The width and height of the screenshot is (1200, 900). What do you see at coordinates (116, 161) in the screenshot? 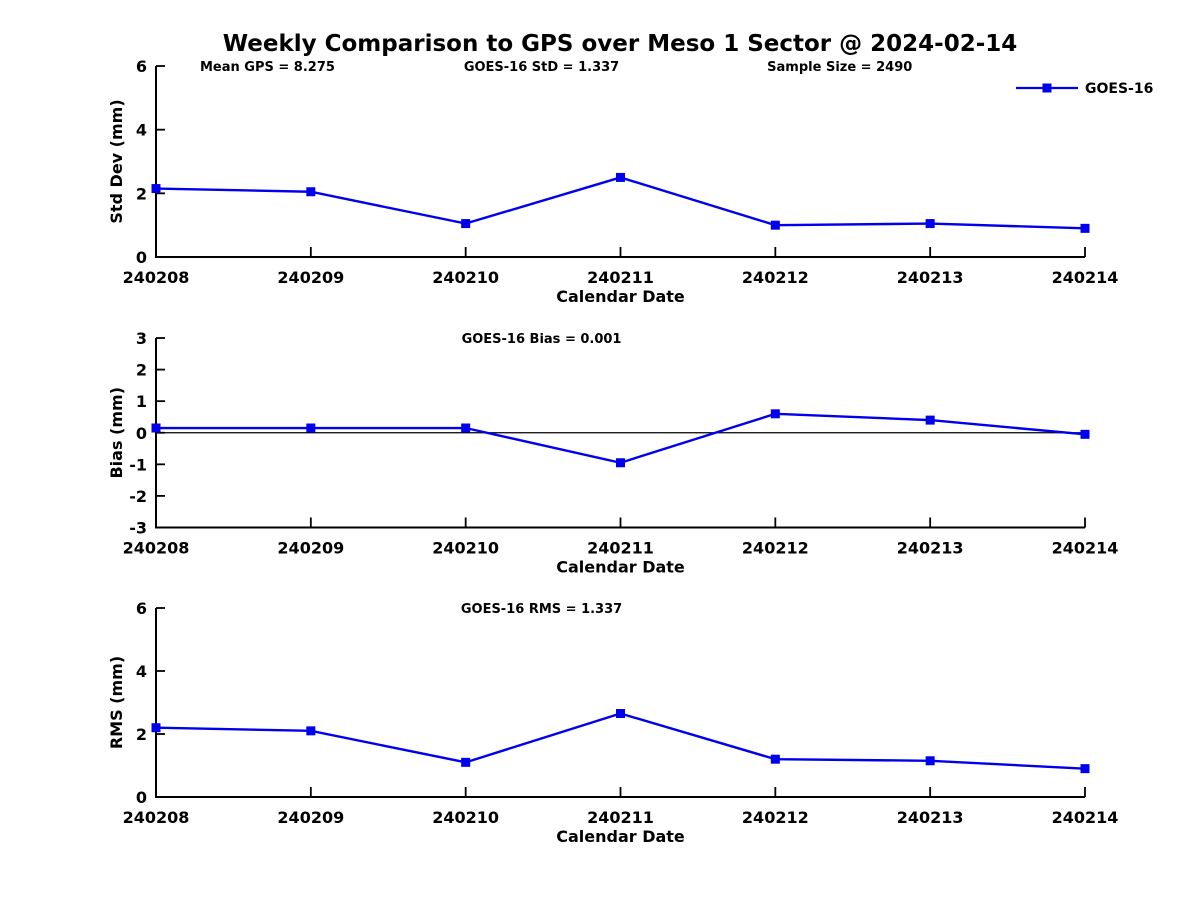
I see `y-axis-label: Std Dev (mm)` at bounding box center [116, 161].